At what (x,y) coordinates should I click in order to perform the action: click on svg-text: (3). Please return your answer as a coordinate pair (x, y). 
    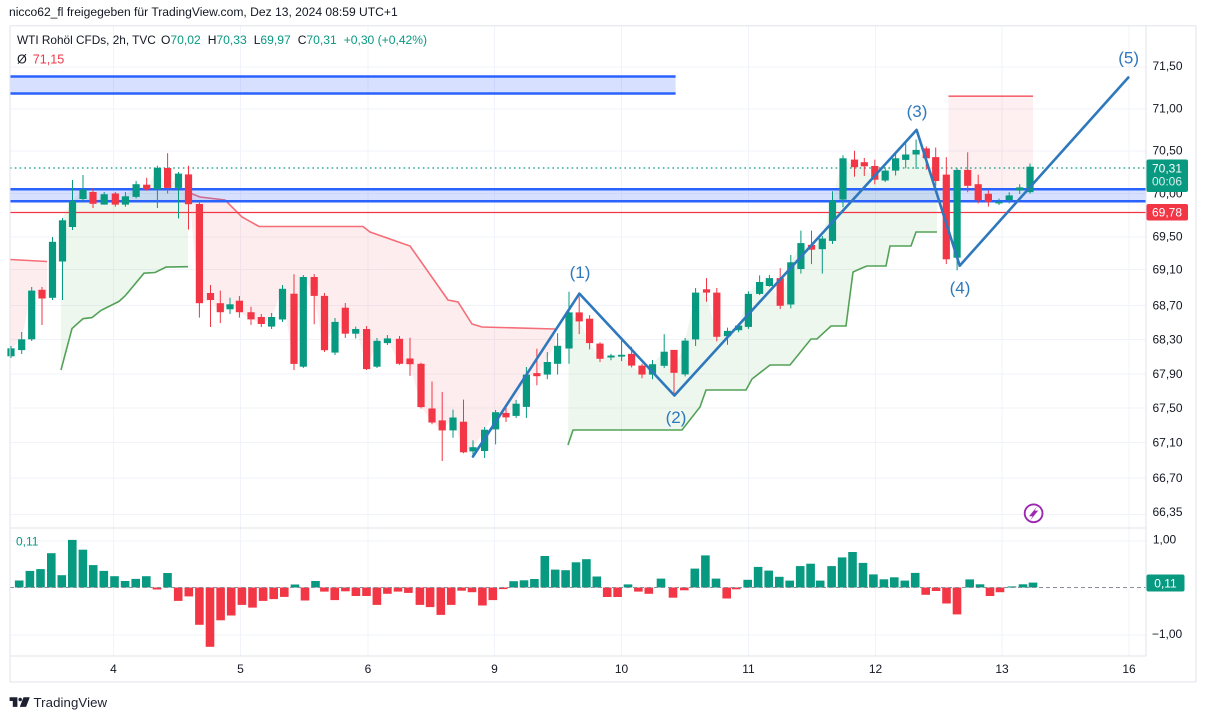
    Looking at the image, I should click on (917, 111).